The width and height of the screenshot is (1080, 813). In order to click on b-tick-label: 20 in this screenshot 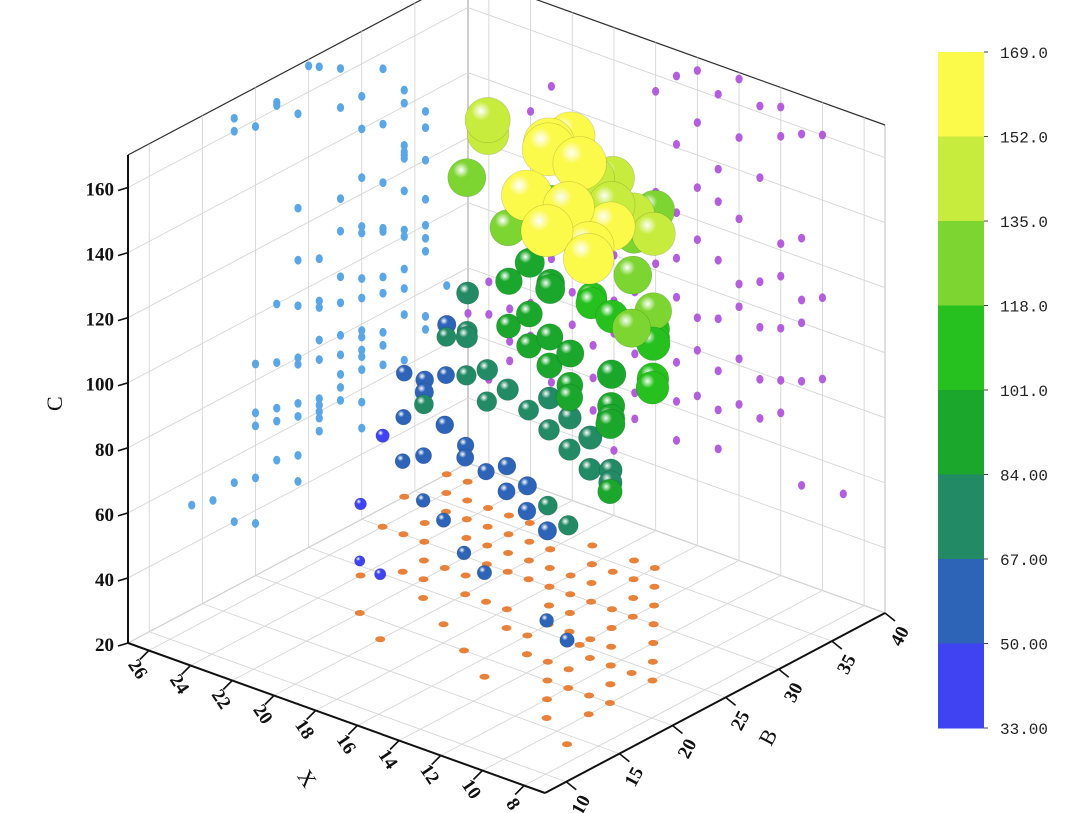, I will do `click(687, 749)`.